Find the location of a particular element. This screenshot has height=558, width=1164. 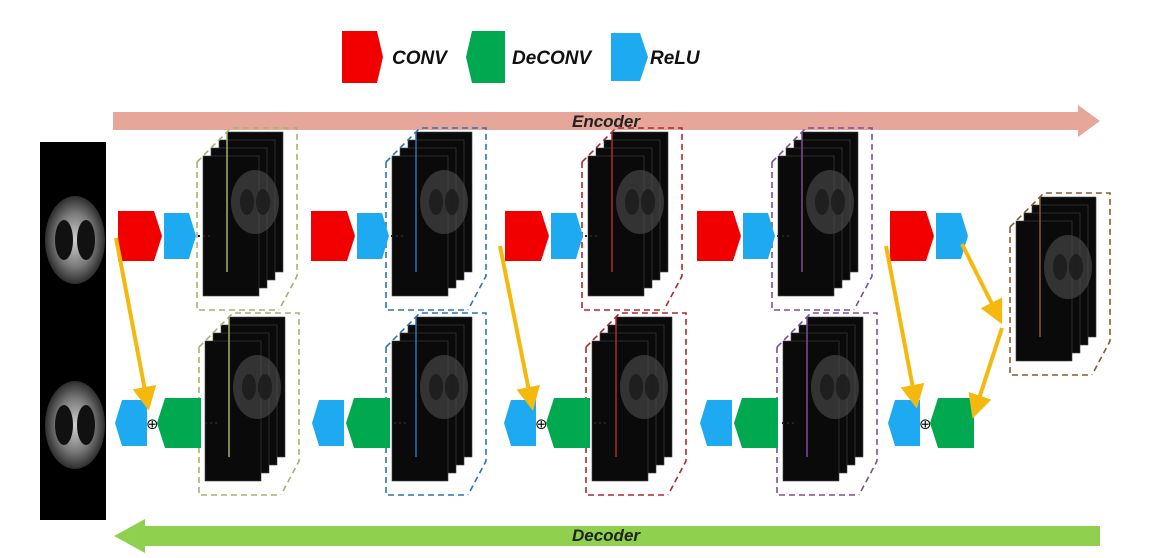

legend: CONV DeCONV ReLU is located at coordinates (521, 57).